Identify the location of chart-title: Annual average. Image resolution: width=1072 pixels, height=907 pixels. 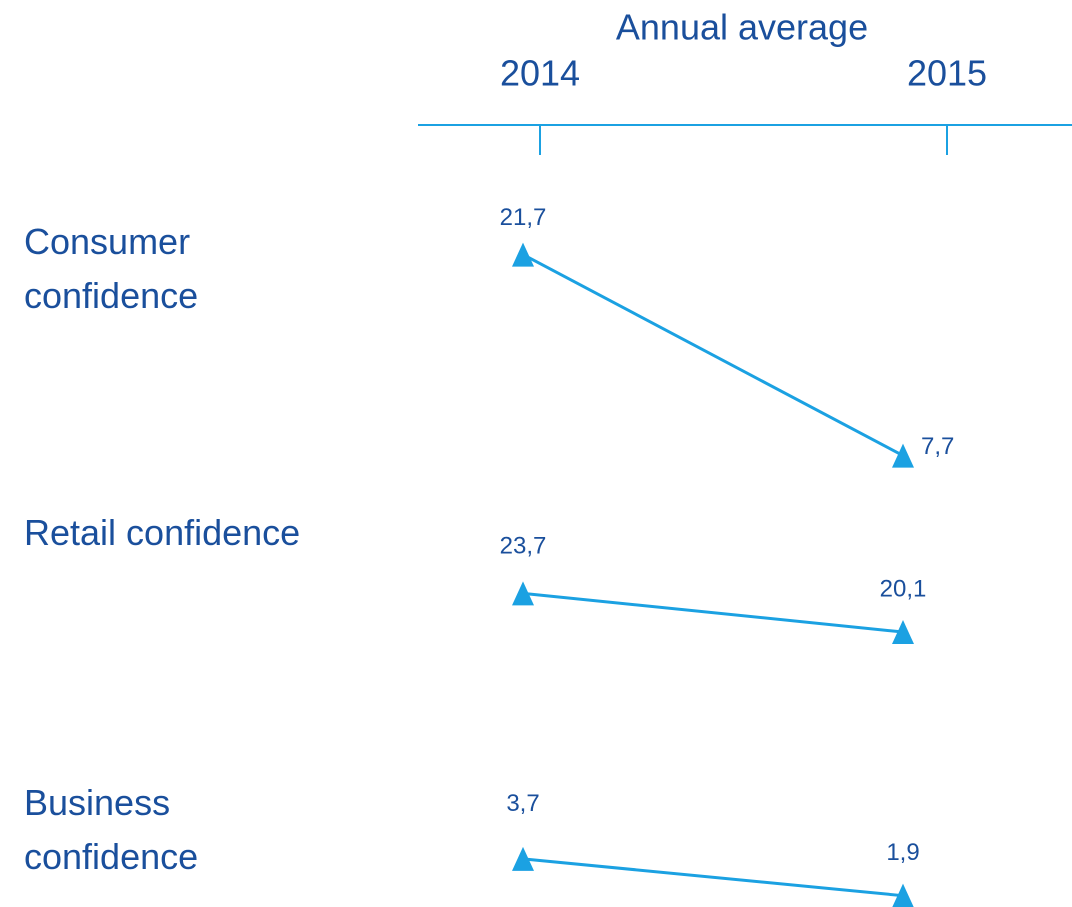
(742, 27).